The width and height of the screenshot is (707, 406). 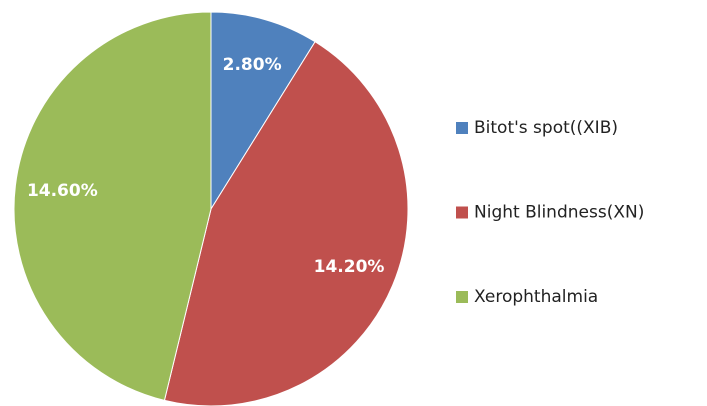 What do you see at coordinates (349, 267) in the screenshot?
I see `data-label: 14.20%` at bounding box center [349, 267].